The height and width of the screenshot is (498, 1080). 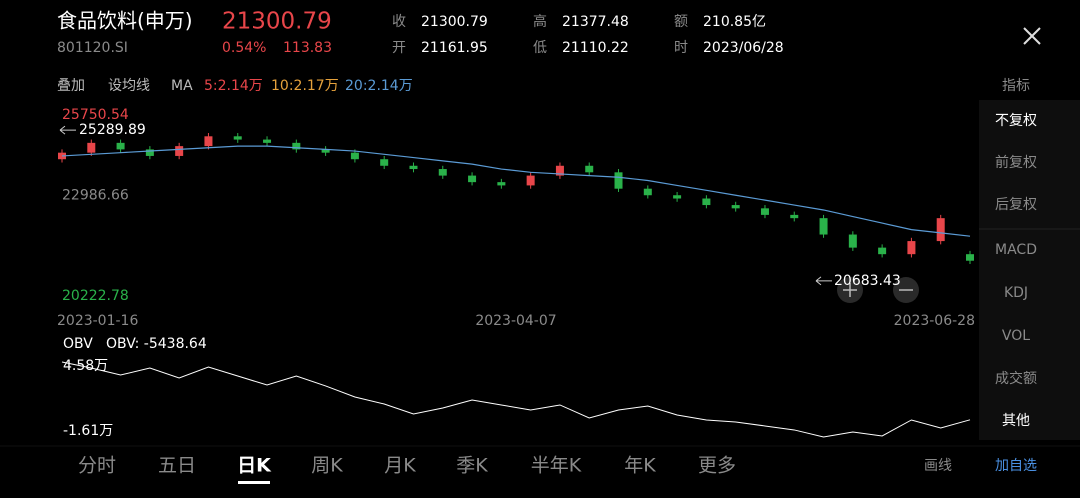 What do you see at coordinates (177, 466) in the screenshot?
I see `tab: 五日` at bounding box center [177, 466].